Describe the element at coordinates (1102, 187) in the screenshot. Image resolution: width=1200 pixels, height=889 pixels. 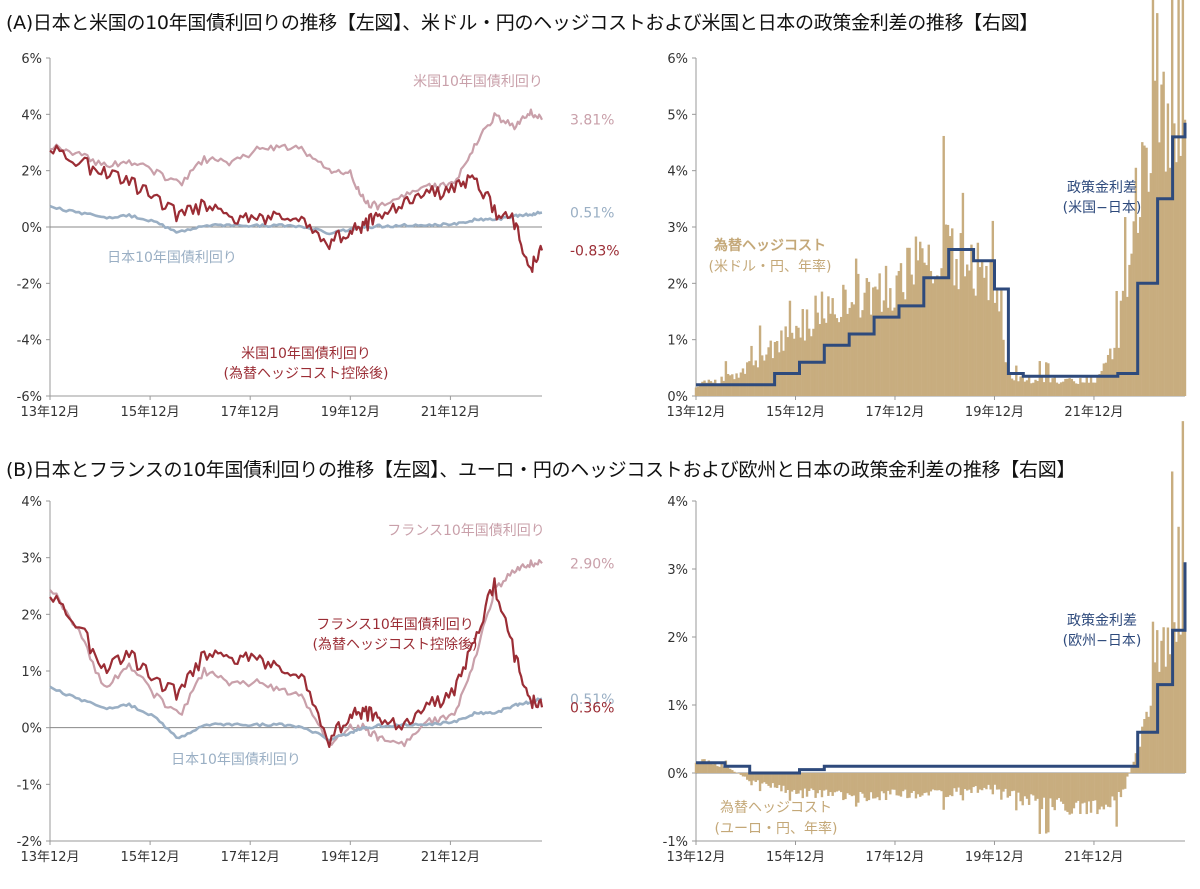
I see `policy-spread-label-1: 政策金利差` at that location.